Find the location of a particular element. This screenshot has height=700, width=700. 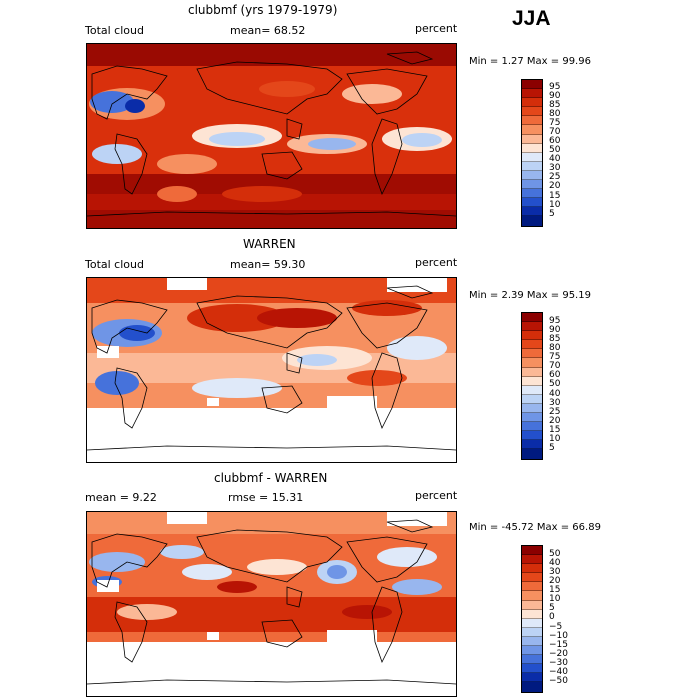

panel-3-colorbar-tick: −50 is located at coordinates (558, 681).